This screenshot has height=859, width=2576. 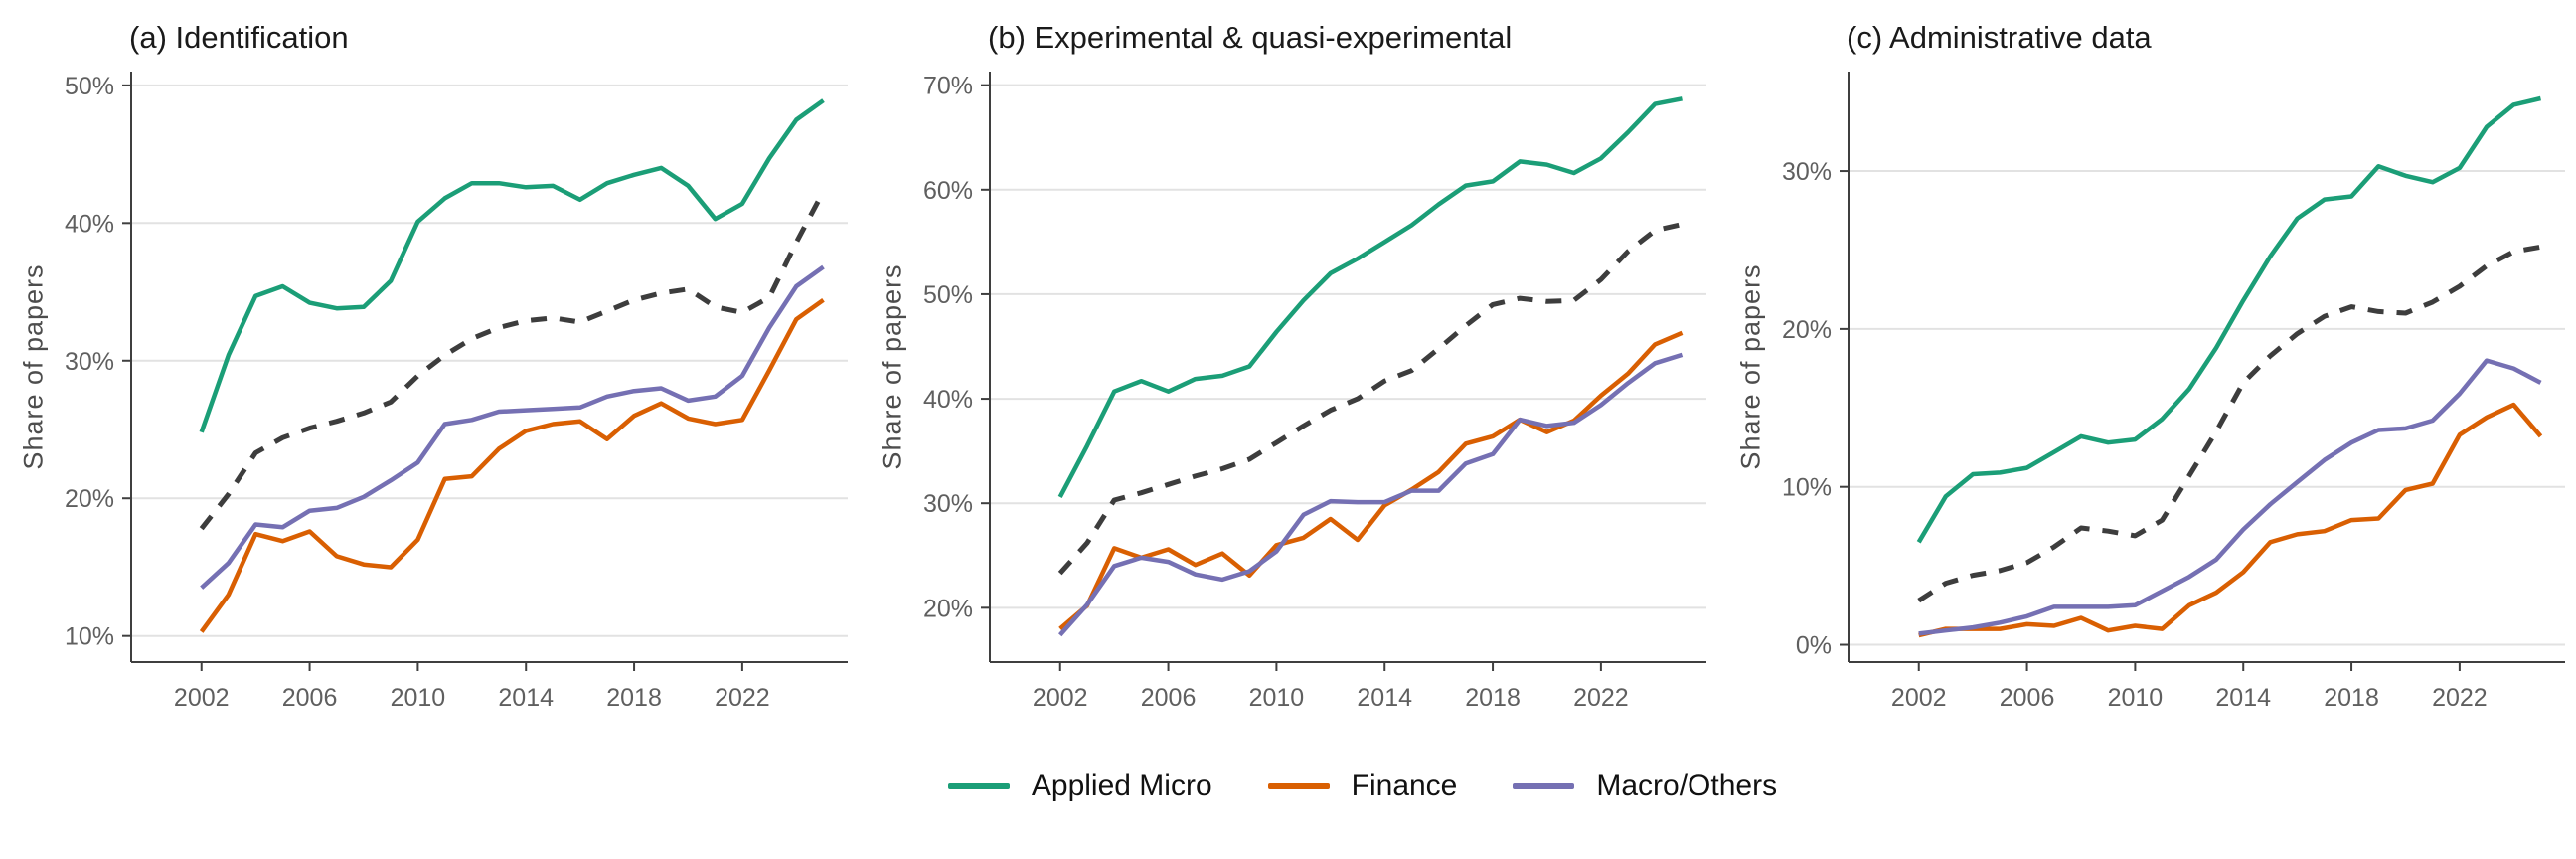 I want to click on y-tick-label-60: 60%, so click(x=948, y=191).